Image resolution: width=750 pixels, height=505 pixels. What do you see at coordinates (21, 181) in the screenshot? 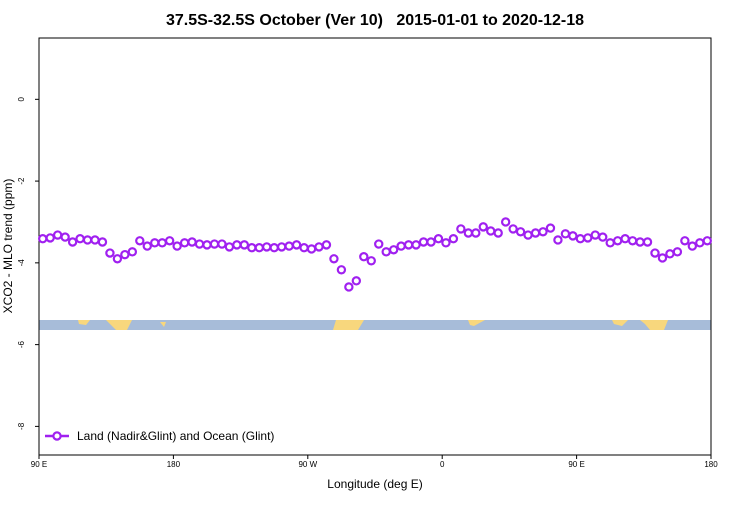
I see `y-tick-label: -2` at bounding box center [21, 181].